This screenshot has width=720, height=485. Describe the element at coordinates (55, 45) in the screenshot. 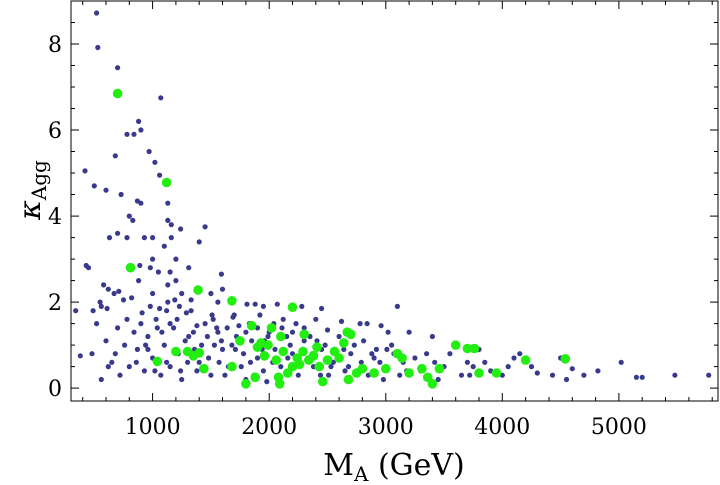

I see `y-tick-label-8: 8` at that location.